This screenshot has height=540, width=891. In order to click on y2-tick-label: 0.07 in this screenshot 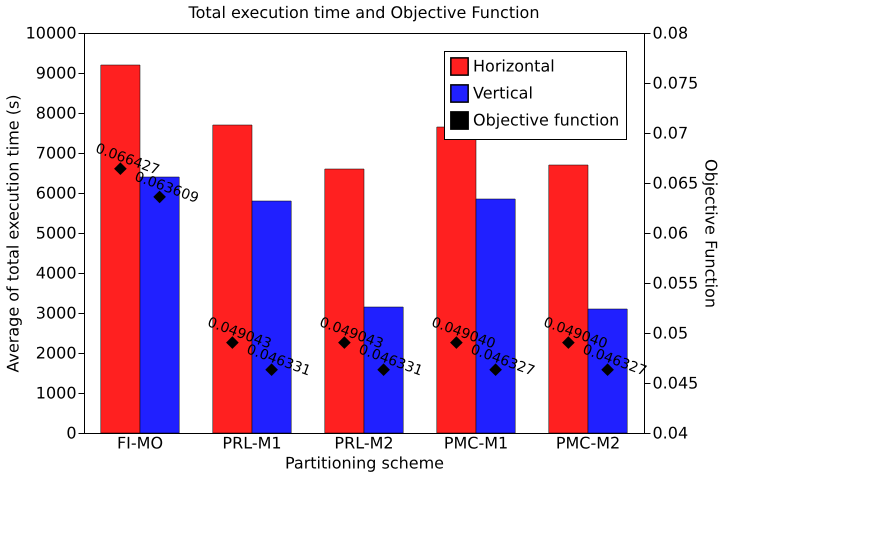, I will do `click(670, 133)`.